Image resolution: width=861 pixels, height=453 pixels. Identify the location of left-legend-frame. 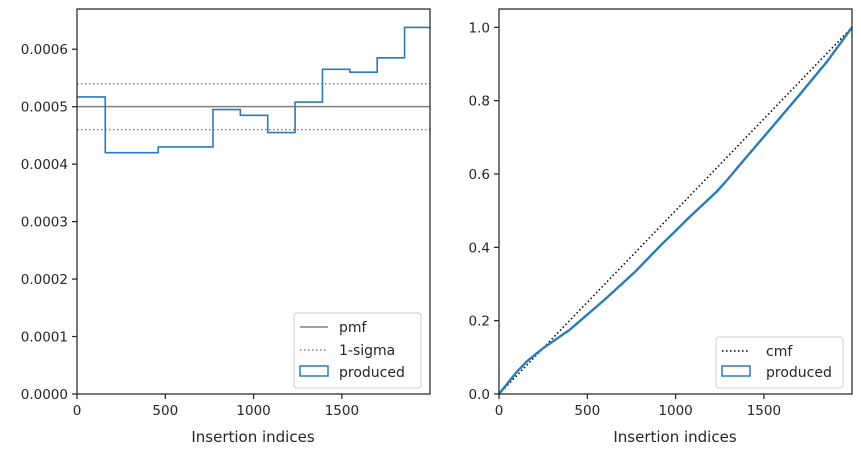
(357, 350).